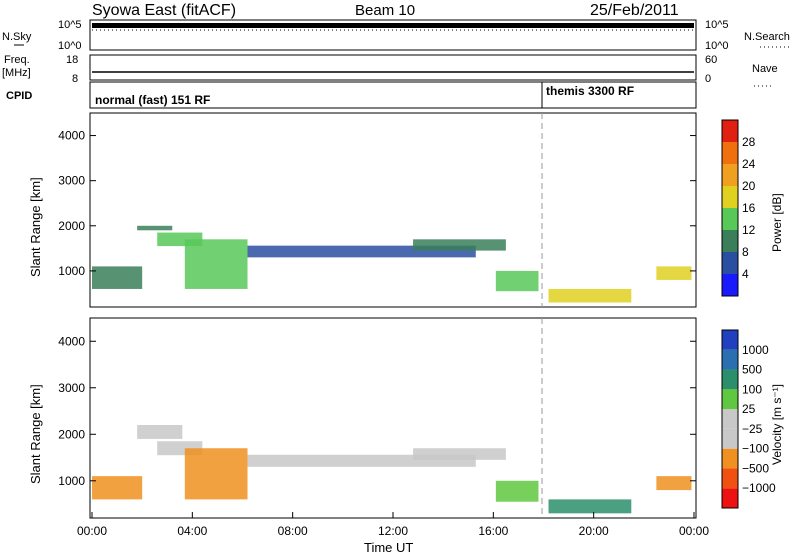  I want to click on freq-label: Freq., so click(17, 60).